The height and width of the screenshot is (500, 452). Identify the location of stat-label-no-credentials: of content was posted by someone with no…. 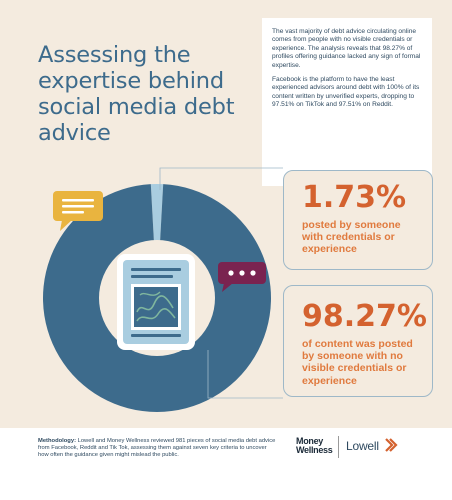
(357, 362).